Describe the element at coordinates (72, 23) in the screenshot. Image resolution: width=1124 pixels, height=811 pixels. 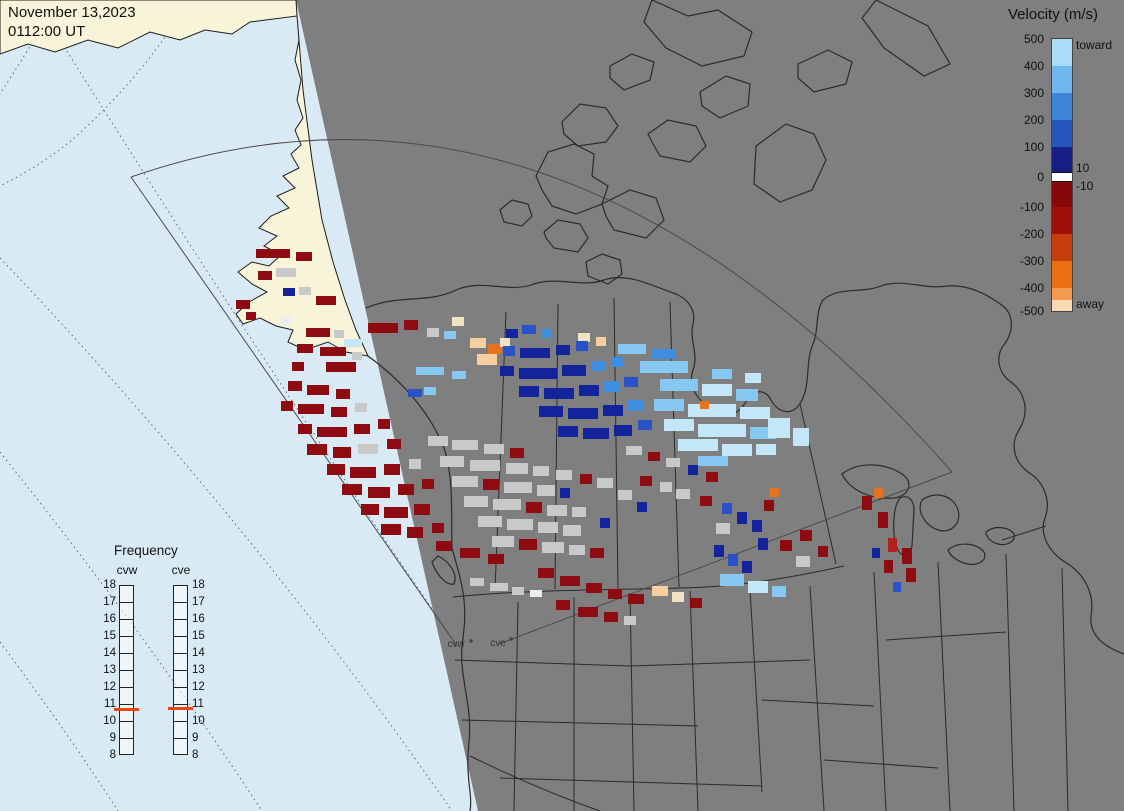
I see `timestamp-header: November 13,2023 0112:00 UT` at that location.